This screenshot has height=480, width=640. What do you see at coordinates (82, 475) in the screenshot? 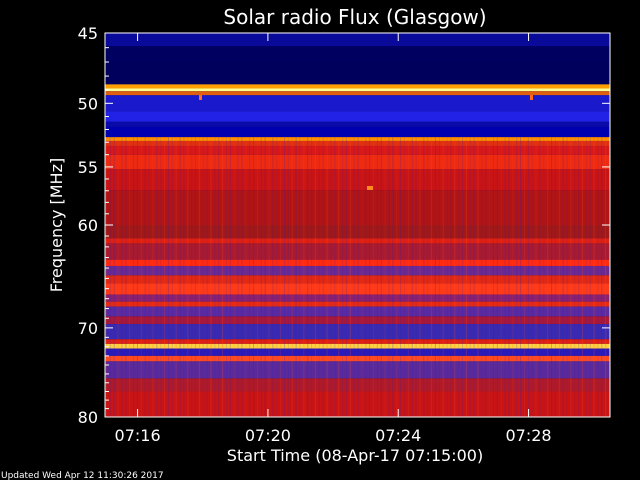
I see `updated-timestamp: Updated Wed Apr 12 11:30:26 2017` at bounding box center [82, 475].